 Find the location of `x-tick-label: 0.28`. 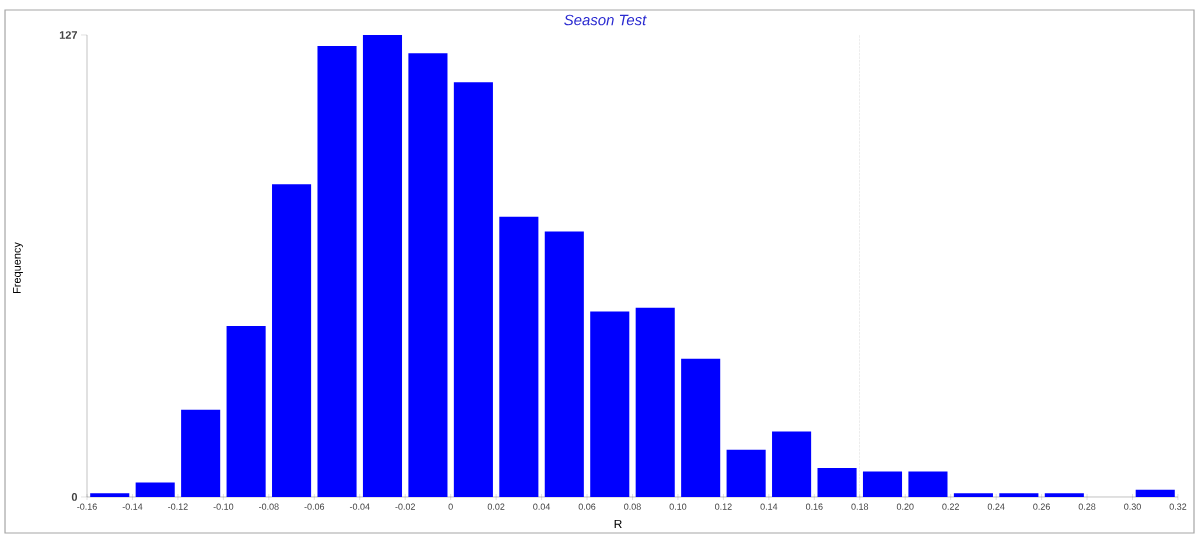

x-tick-label: 0.28 is located at coordinates (1087, 506).